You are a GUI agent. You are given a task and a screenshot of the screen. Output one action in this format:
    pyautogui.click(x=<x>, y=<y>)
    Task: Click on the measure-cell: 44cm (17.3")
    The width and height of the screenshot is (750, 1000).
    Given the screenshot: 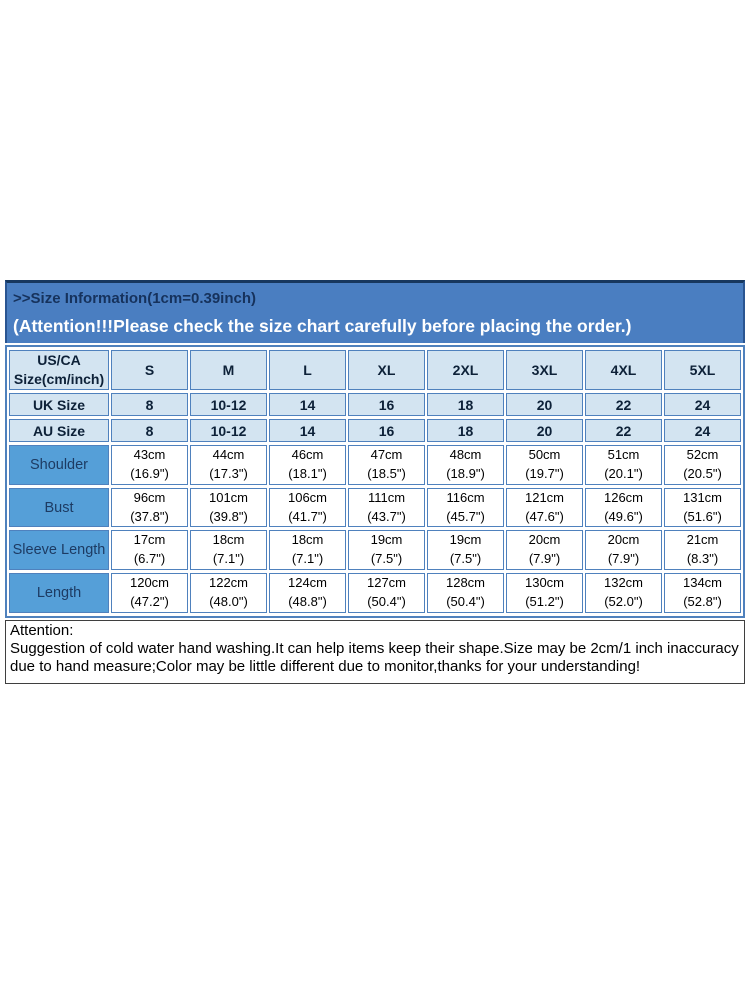 What is the action you would take?
    pyautogui.click(x=228, y=465)
    